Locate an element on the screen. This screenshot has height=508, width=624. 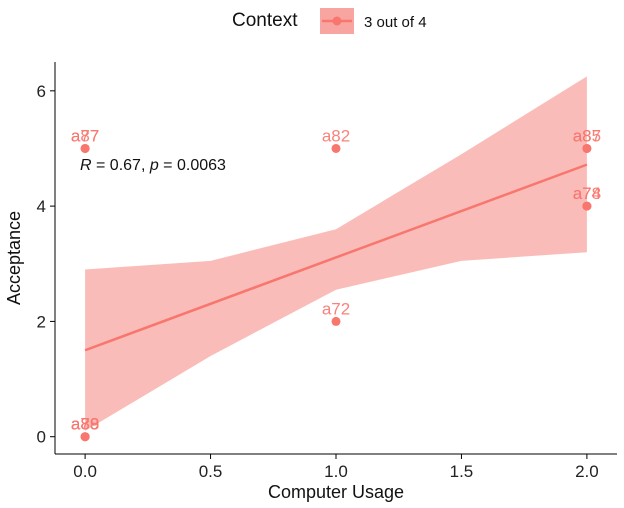
y-tick-label: 4 is located at coordinates (41, 206).